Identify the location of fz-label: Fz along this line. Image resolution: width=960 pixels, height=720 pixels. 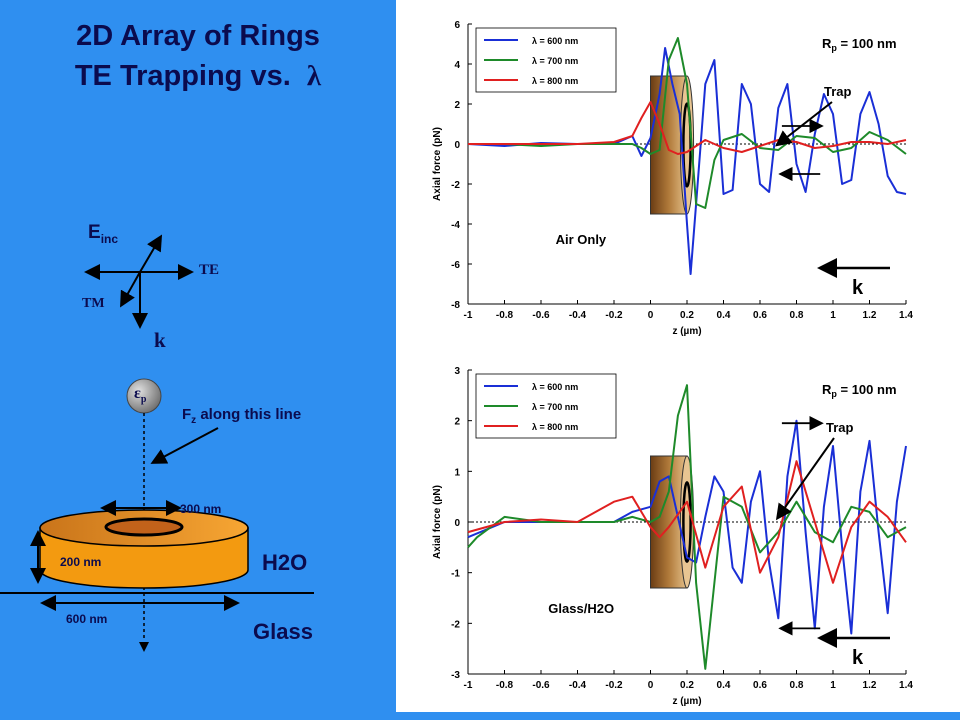
(242, 416).